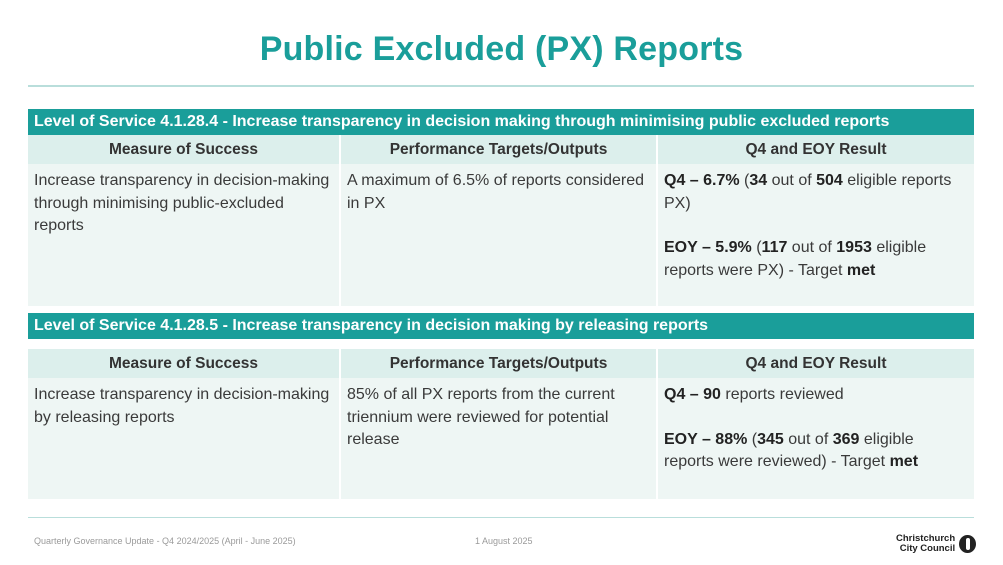 This screenshot has height=565, width=1003. What do you see at coordinates (504, 541) in the screenshot?
I see `footer-date: 1 August 2025` at bounding box center [504, 541].